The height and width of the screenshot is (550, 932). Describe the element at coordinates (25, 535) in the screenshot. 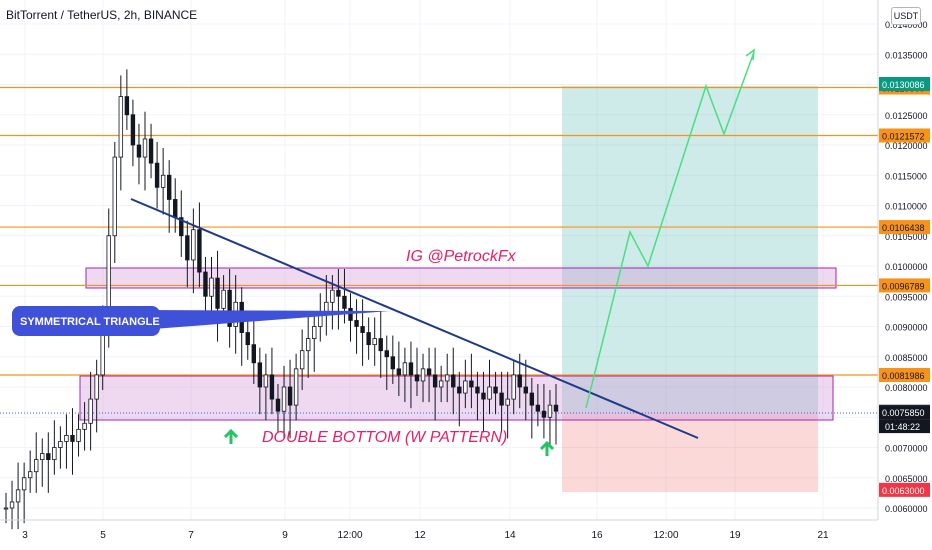

I see `x-tick-label: 3` at that location.